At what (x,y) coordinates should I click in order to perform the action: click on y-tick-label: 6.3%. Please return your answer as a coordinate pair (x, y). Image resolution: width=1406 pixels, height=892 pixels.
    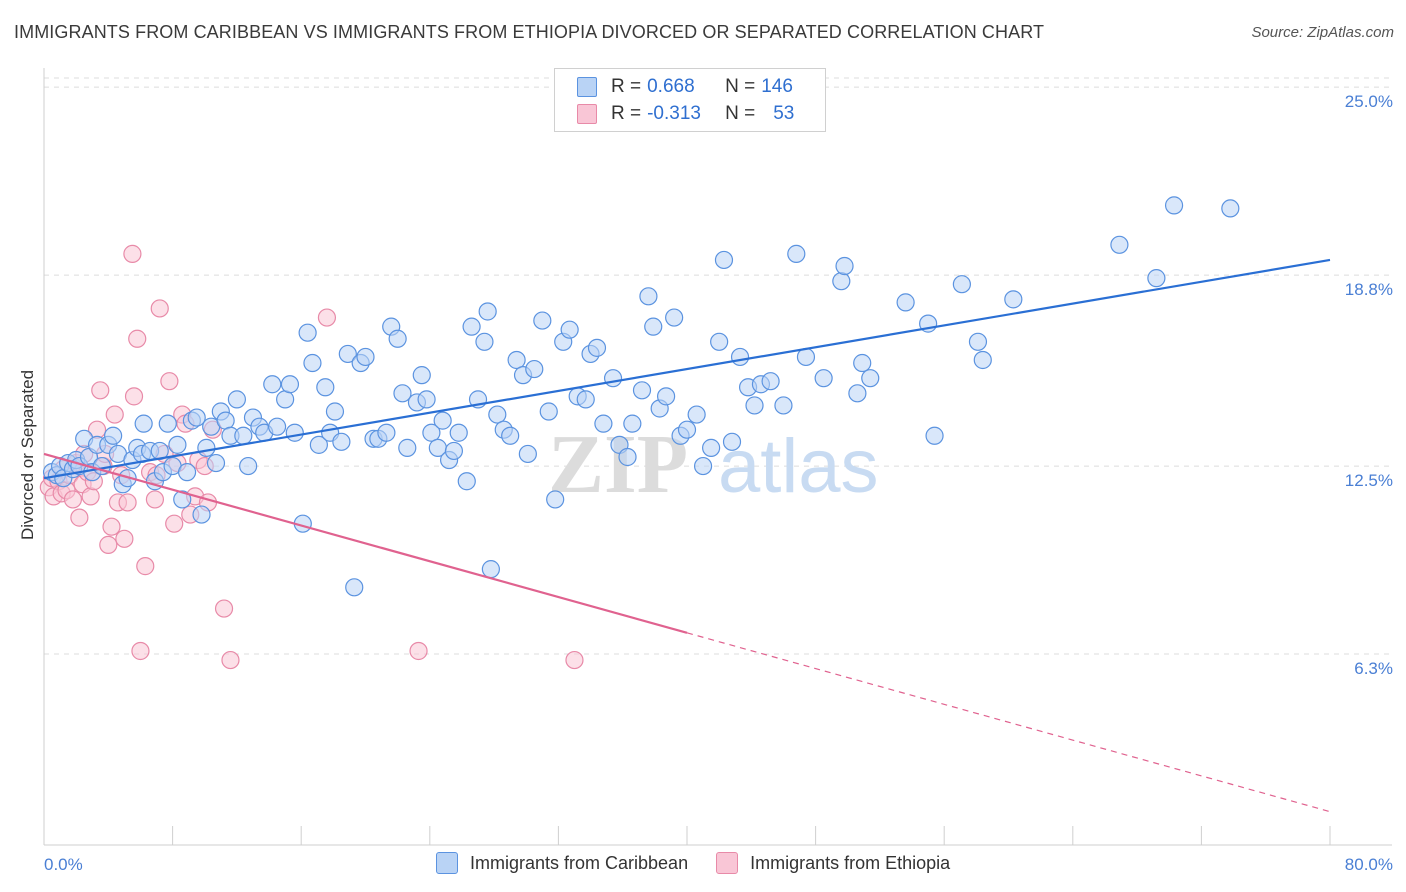
    Looking at the image, I should click on (1373, 668).